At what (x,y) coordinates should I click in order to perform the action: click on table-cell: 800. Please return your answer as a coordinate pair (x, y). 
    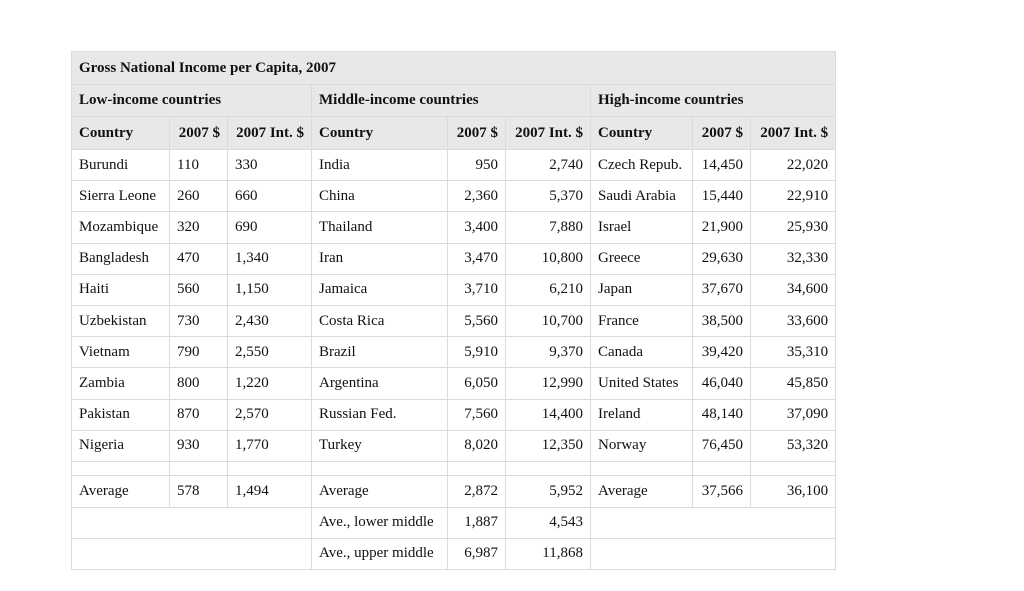
    Looking at the image, I should click on (198, 383).